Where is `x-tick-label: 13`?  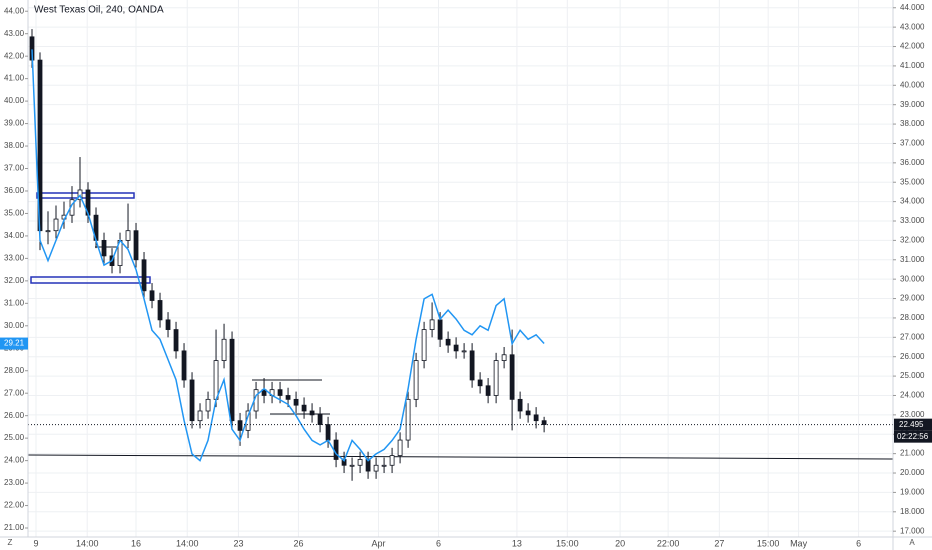 x-tick-label: 13 is located at coordinates (517, 543).